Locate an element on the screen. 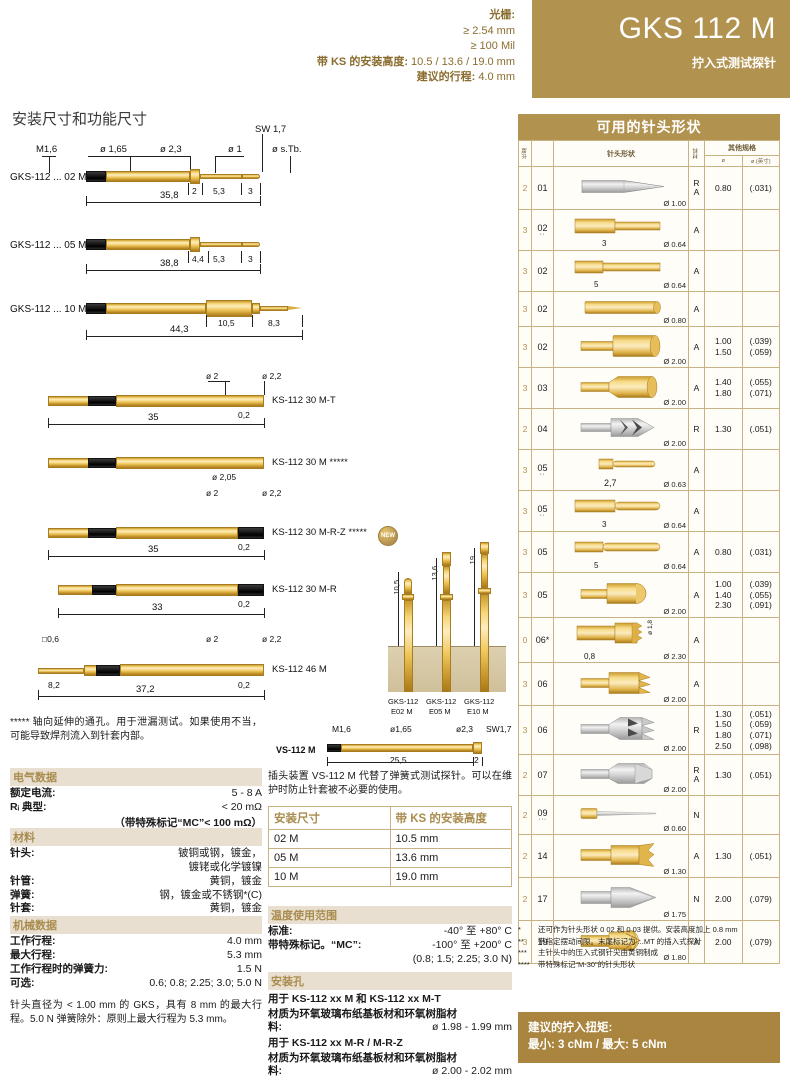 Image resolution: width=790 pixels, height=1080 pixels. footnote-mark: * is located at coordinates (519, 929).